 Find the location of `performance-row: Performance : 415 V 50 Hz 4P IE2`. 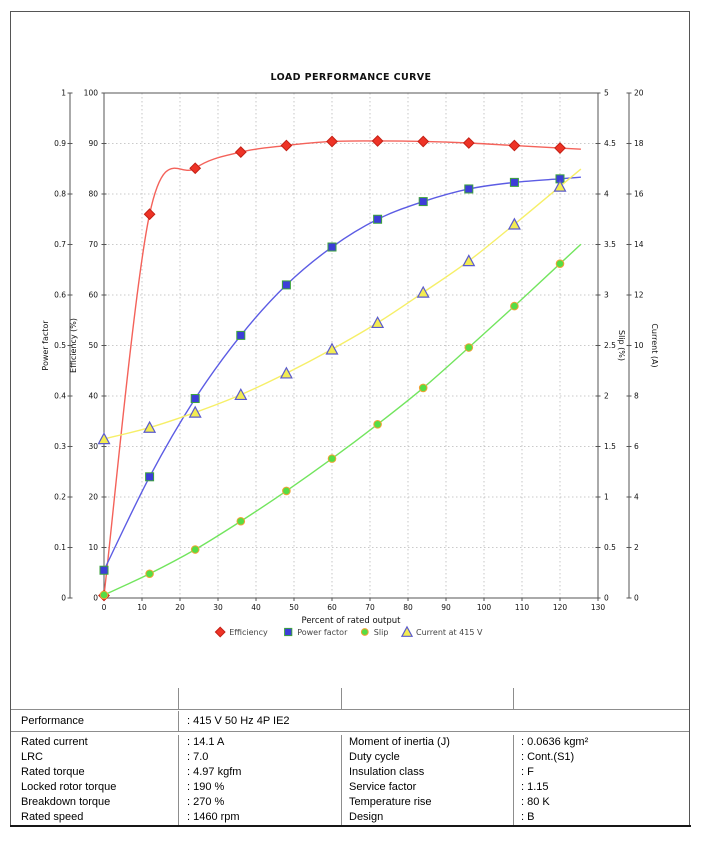

performance-row: Performance : 415 V 50 Hz 4P IE2 is located at coordinates (350, 721).